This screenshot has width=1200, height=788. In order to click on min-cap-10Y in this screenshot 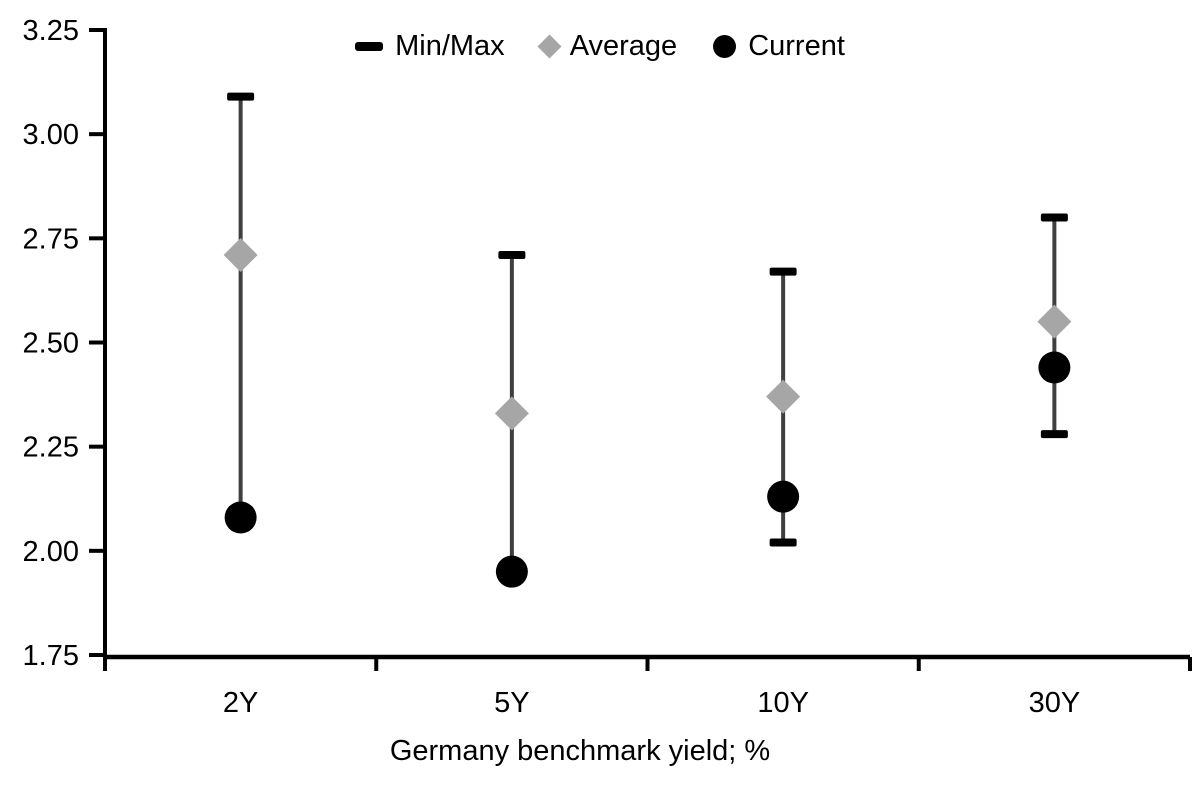, I will do `click(783, 542)`.